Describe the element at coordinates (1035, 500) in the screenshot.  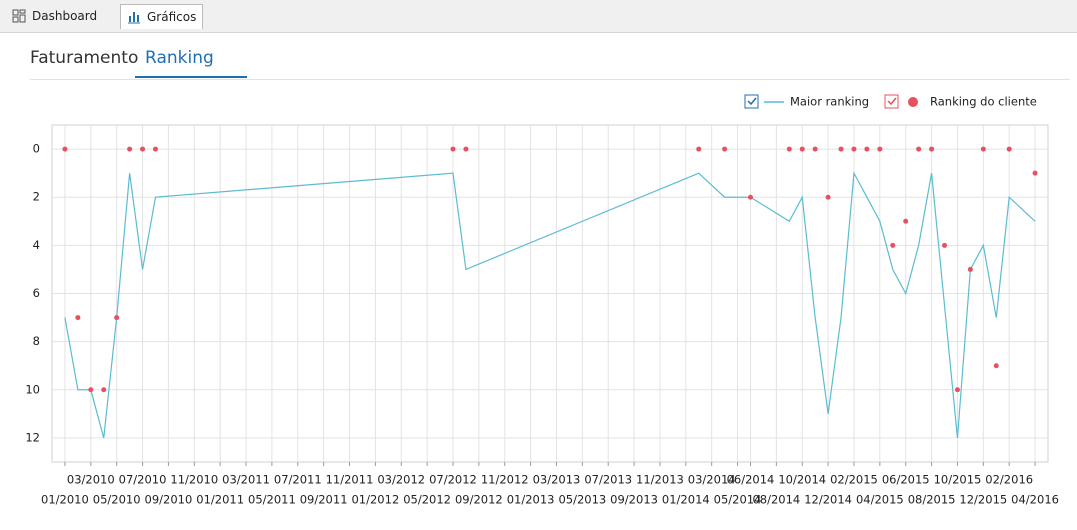
I see `x-tick-label: 04/2016` at that location.